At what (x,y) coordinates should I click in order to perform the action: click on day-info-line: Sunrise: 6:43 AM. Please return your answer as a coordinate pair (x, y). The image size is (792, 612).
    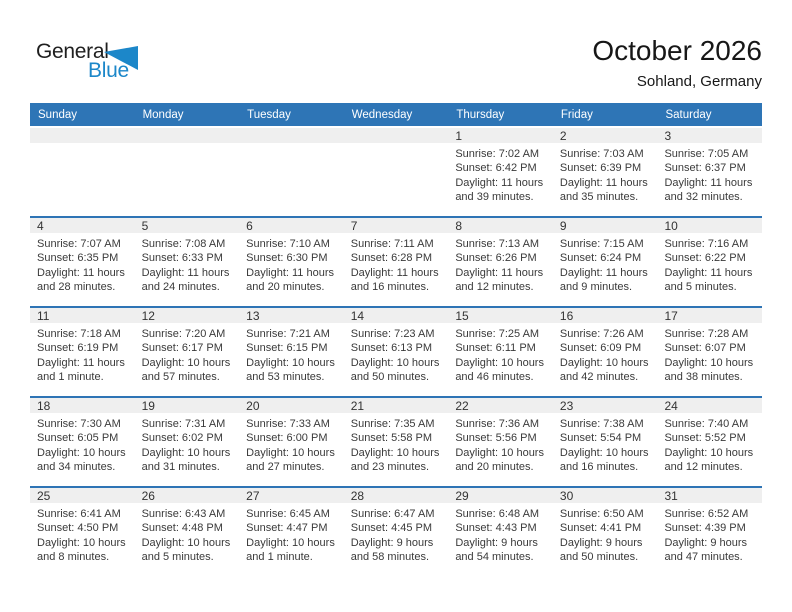
    Looking at the image, I should click on (183, 514).